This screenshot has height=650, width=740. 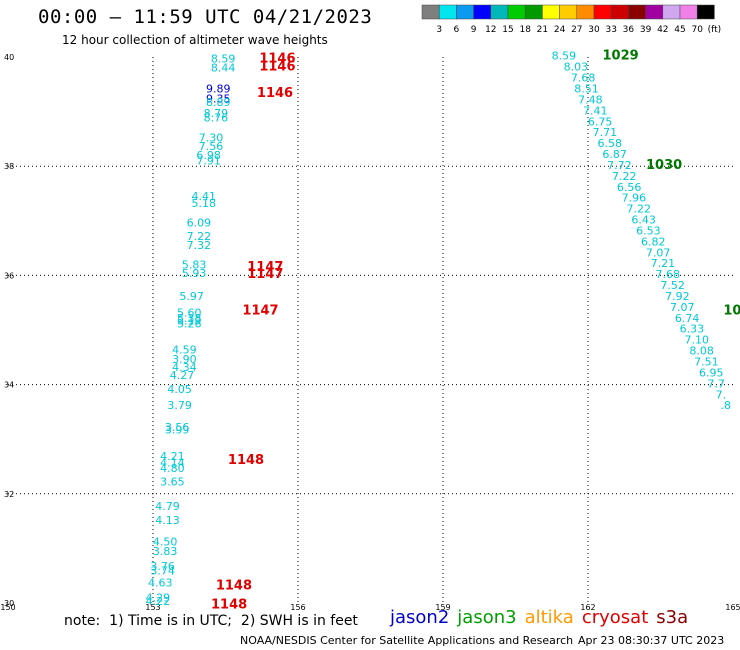 I want to click on wave-height-label: 4.21, so click(x=172, y=456).